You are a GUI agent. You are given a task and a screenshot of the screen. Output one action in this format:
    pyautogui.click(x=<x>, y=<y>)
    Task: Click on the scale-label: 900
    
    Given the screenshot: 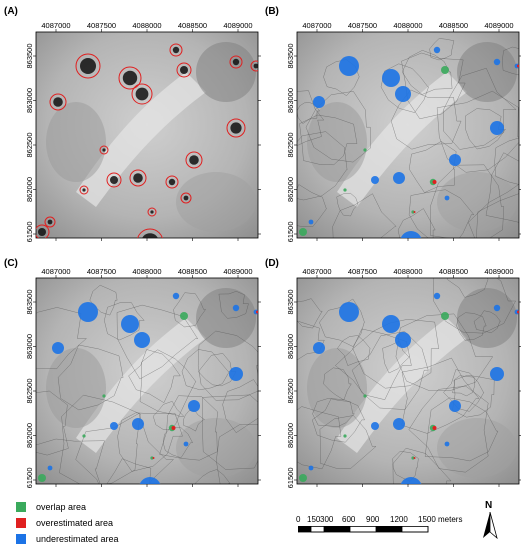 What is the action you would take?
    pyautogui.click(x=373, y=519)
    